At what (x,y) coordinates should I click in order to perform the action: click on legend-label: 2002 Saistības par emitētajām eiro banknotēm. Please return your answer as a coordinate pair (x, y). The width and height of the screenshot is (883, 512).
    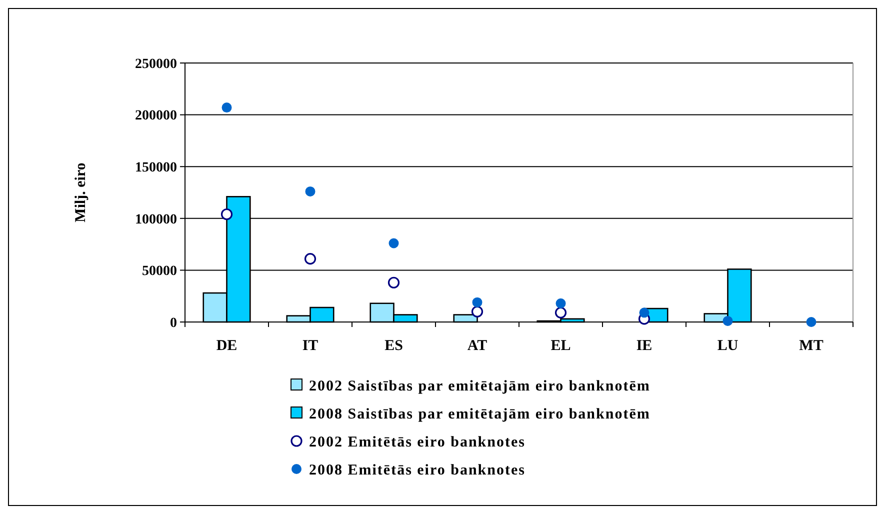
    Looking at the image, I should click on (479, 386).